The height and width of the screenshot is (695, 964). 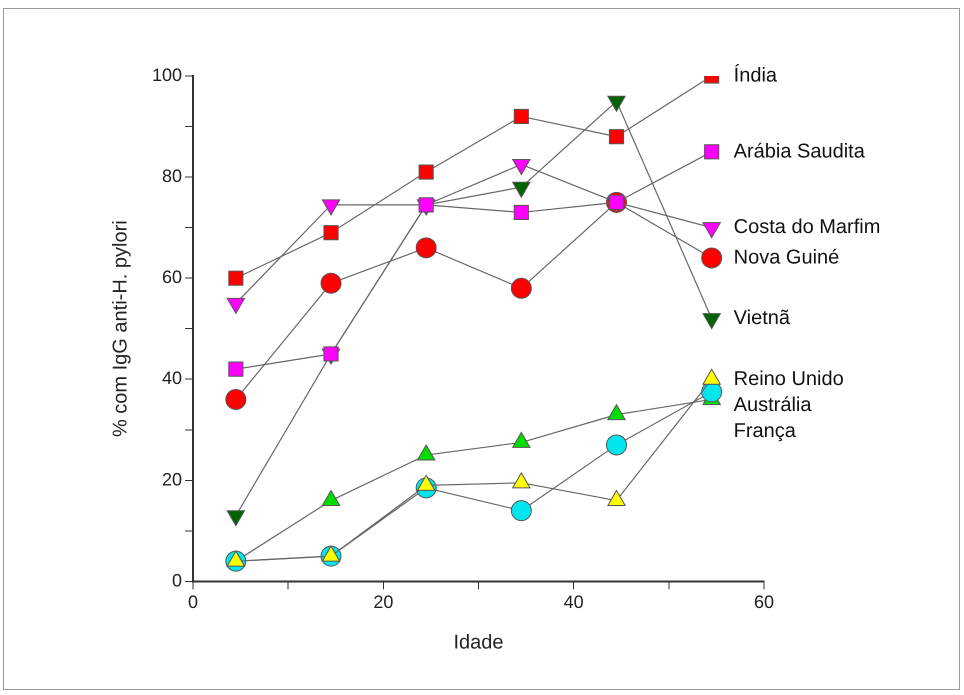 I want to click on series-label: Costa do Marfim, so click(x=807, y=227).